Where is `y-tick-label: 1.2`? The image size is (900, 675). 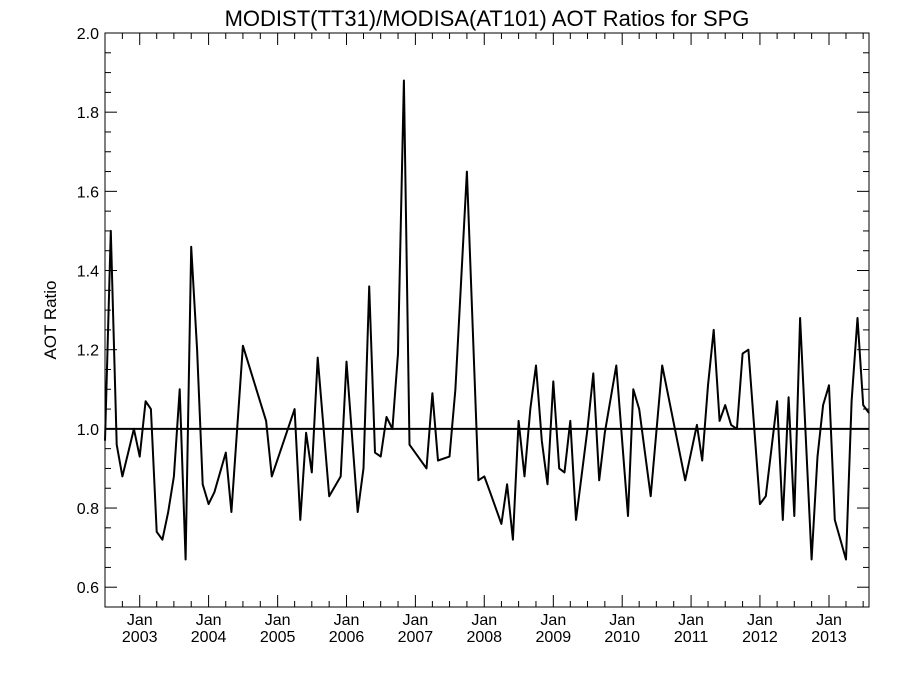
y-tick-label: 1.2 is located at coordinates (88, 351).